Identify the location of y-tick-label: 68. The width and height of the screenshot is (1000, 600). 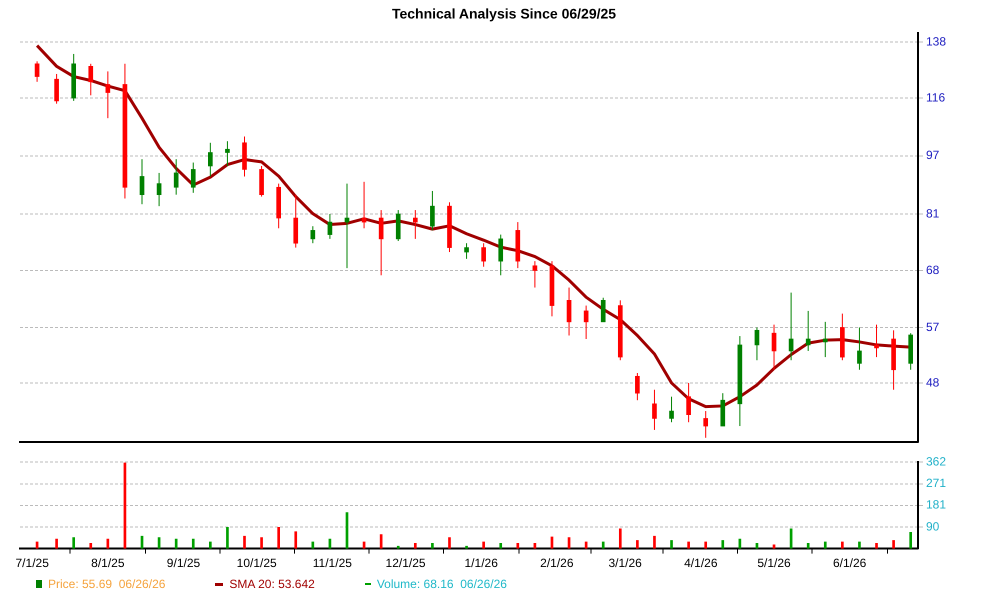
(933, 269).